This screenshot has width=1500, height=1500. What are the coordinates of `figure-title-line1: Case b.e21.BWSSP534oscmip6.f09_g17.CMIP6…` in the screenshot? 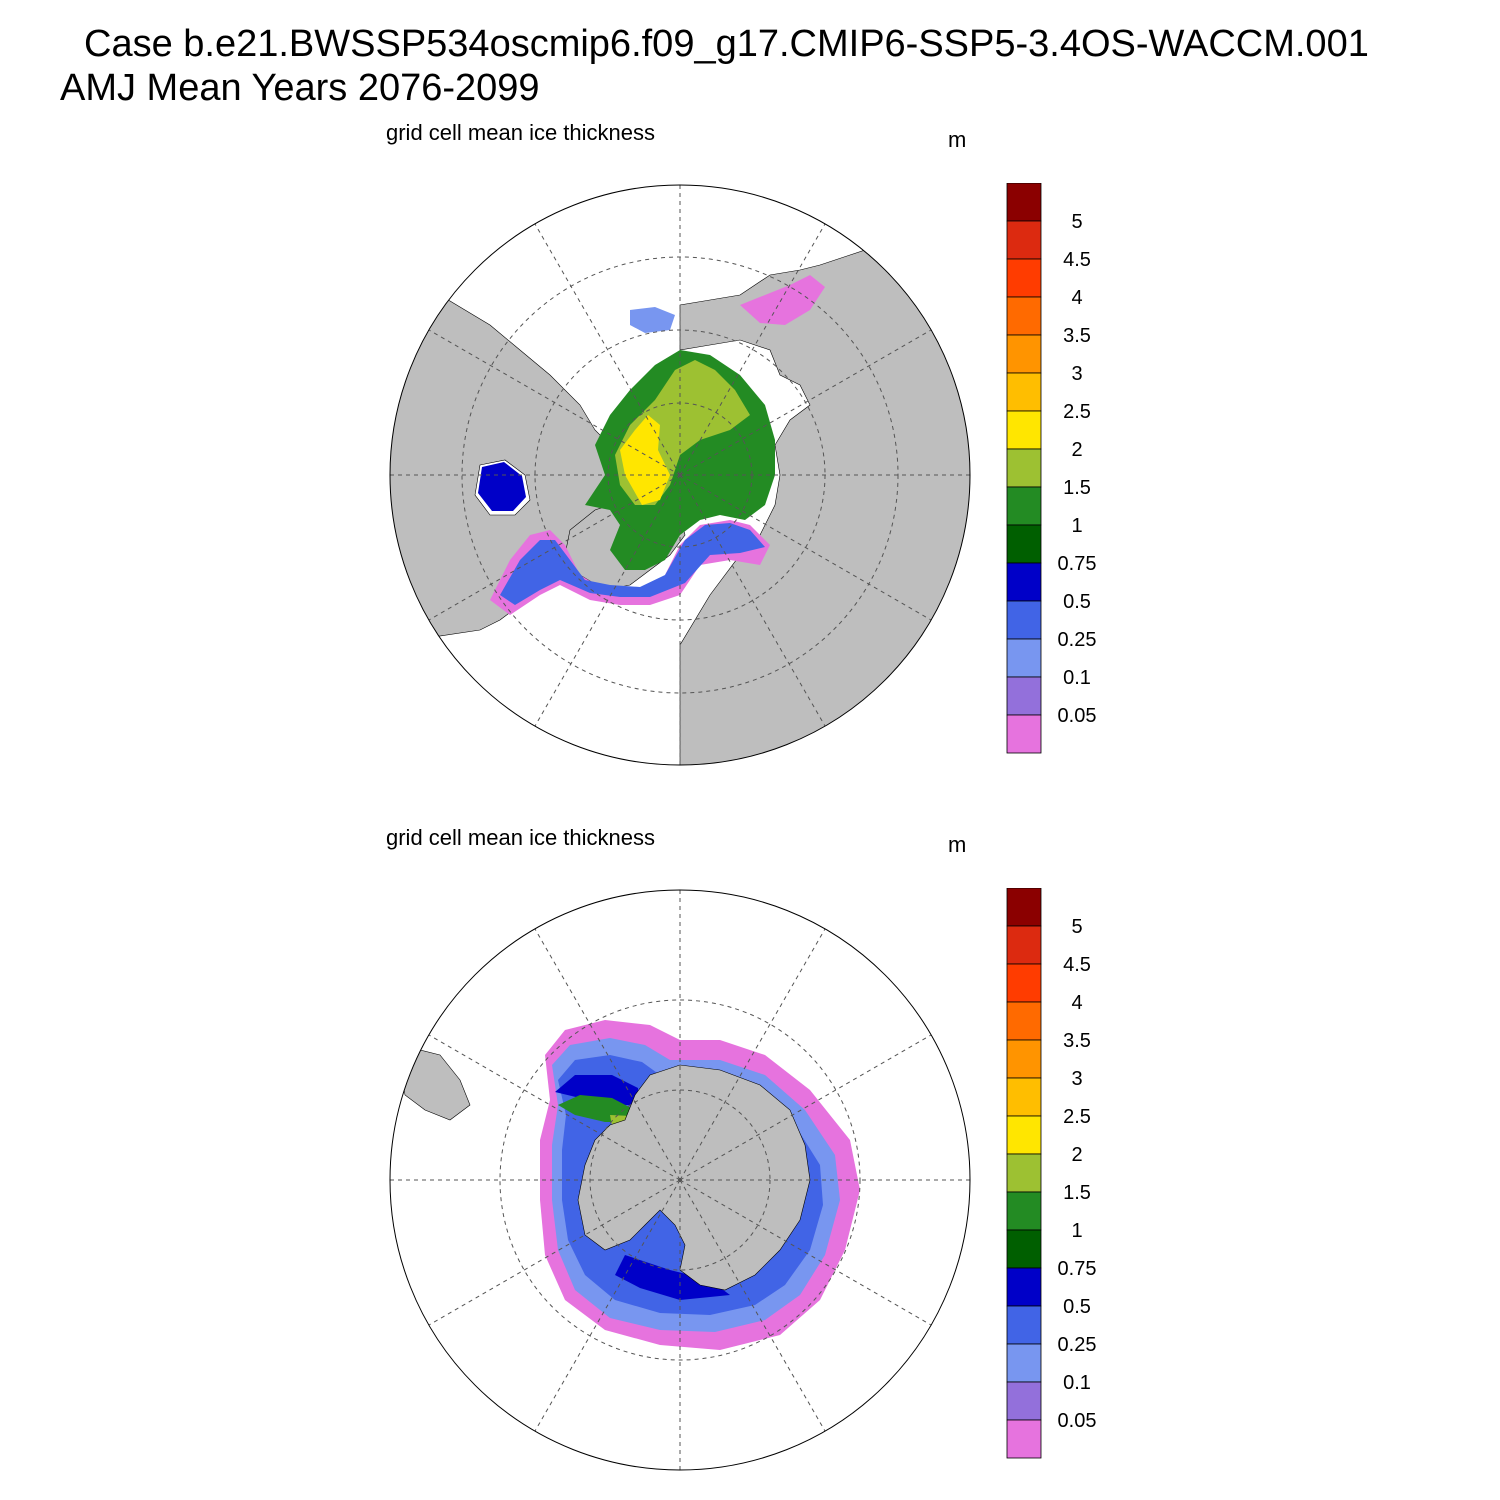 It's located at (726, 44).